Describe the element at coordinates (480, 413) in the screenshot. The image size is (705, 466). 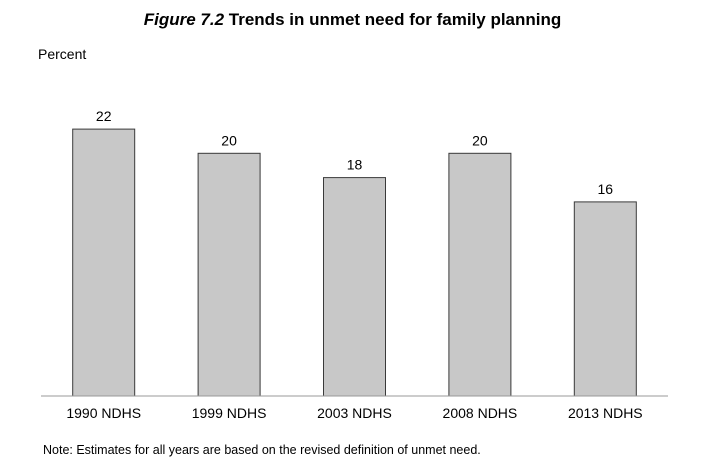
I see `x-tick-label: 2008 NDHS` at that location.